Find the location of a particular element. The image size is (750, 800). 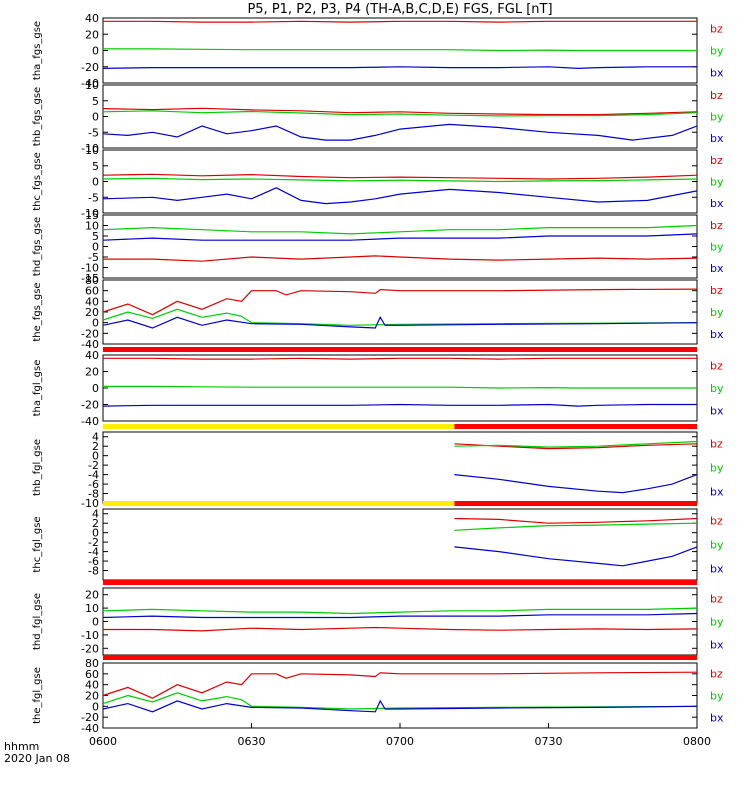

panel-thb_fgs_gse: 10 5 0 -5 -10 thb_fgs_gse bz by bx is located at coordinates (378, 117).